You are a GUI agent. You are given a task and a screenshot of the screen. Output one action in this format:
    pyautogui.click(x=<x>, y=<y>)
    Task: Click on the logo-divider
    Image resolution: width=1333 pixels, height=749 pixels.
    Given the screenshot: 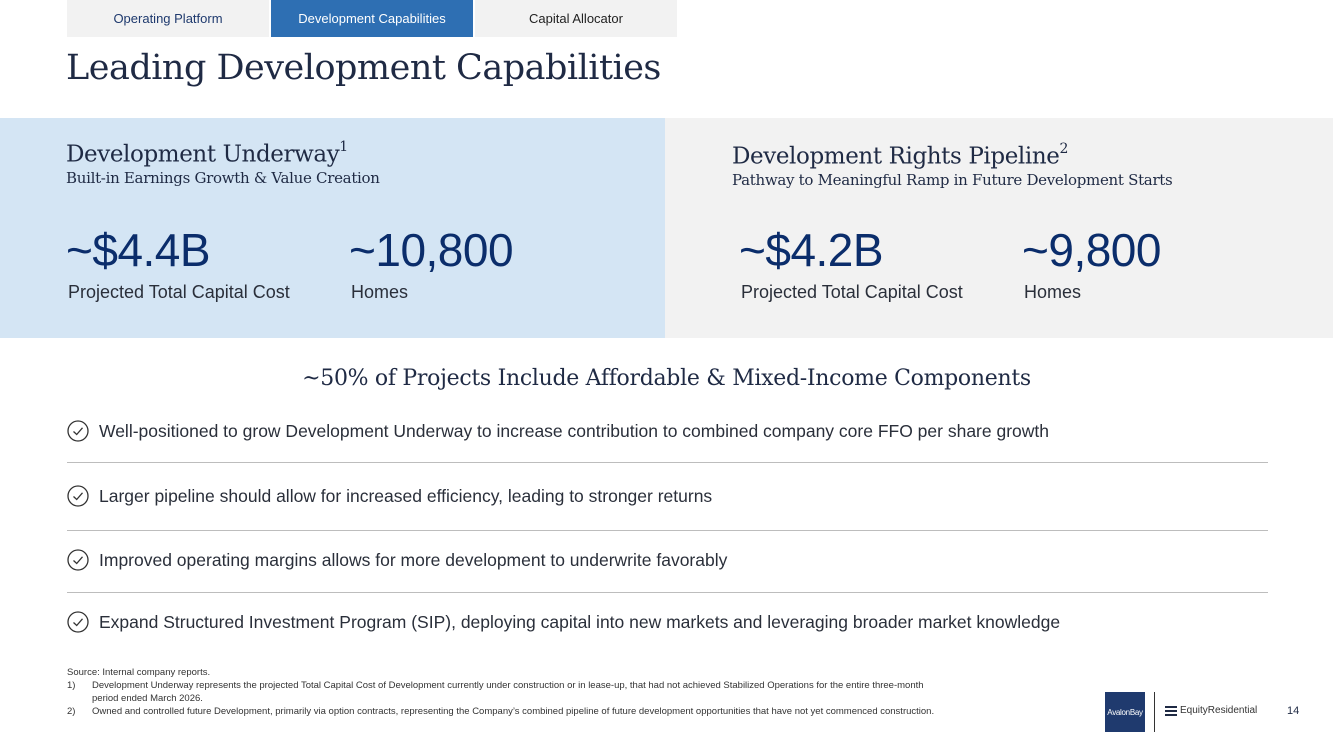 What is the action you would take?
    pyautogui.click(x=1154, y=712)
    